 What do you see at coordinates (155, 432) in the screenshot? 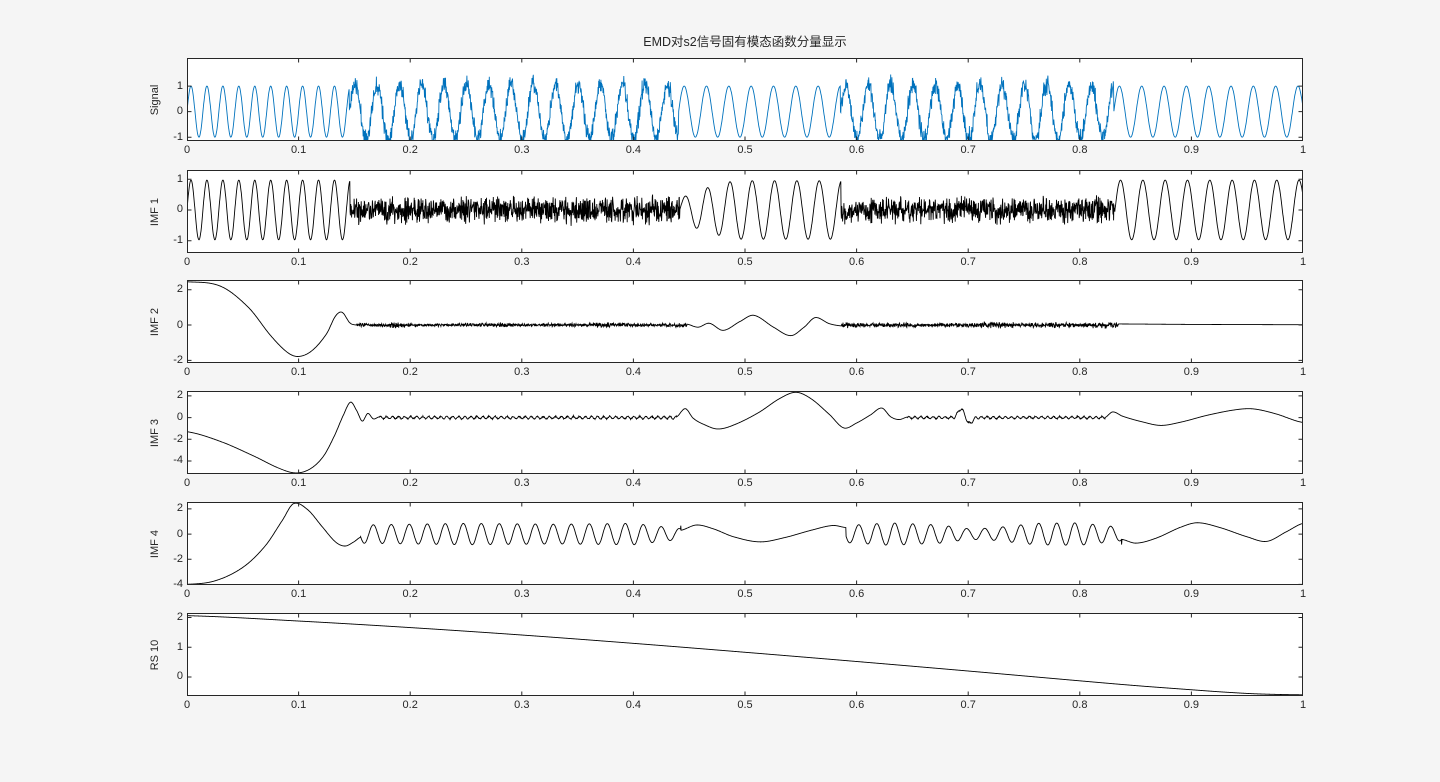
I see `y-axis-label-imf-3: IMF 3` at bounding box center [155, 432].